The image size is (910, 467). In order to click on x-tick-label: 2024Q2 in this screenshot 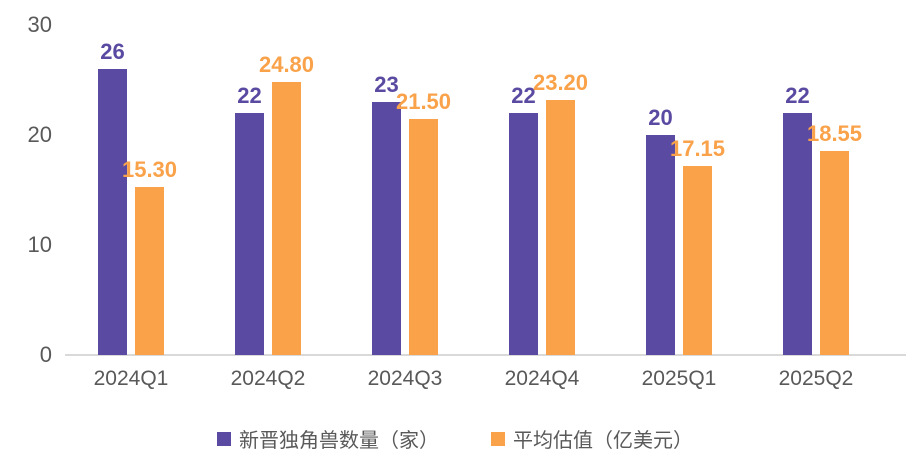, I will do `click(268, 378)`.